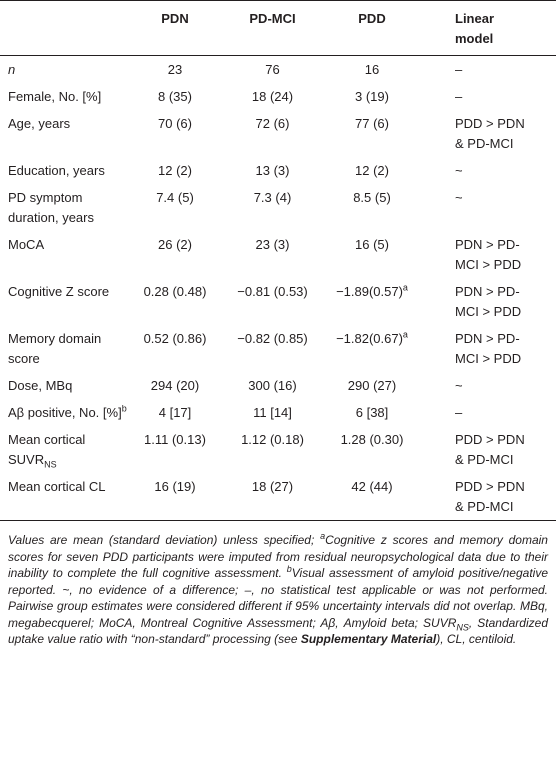 Image resolution: width=556 pixels, height=781 pixels. What do you see at coordinates (323, 536) in the screenshot?
I see `footnote-sup: a` at bounding box center [323, 536].